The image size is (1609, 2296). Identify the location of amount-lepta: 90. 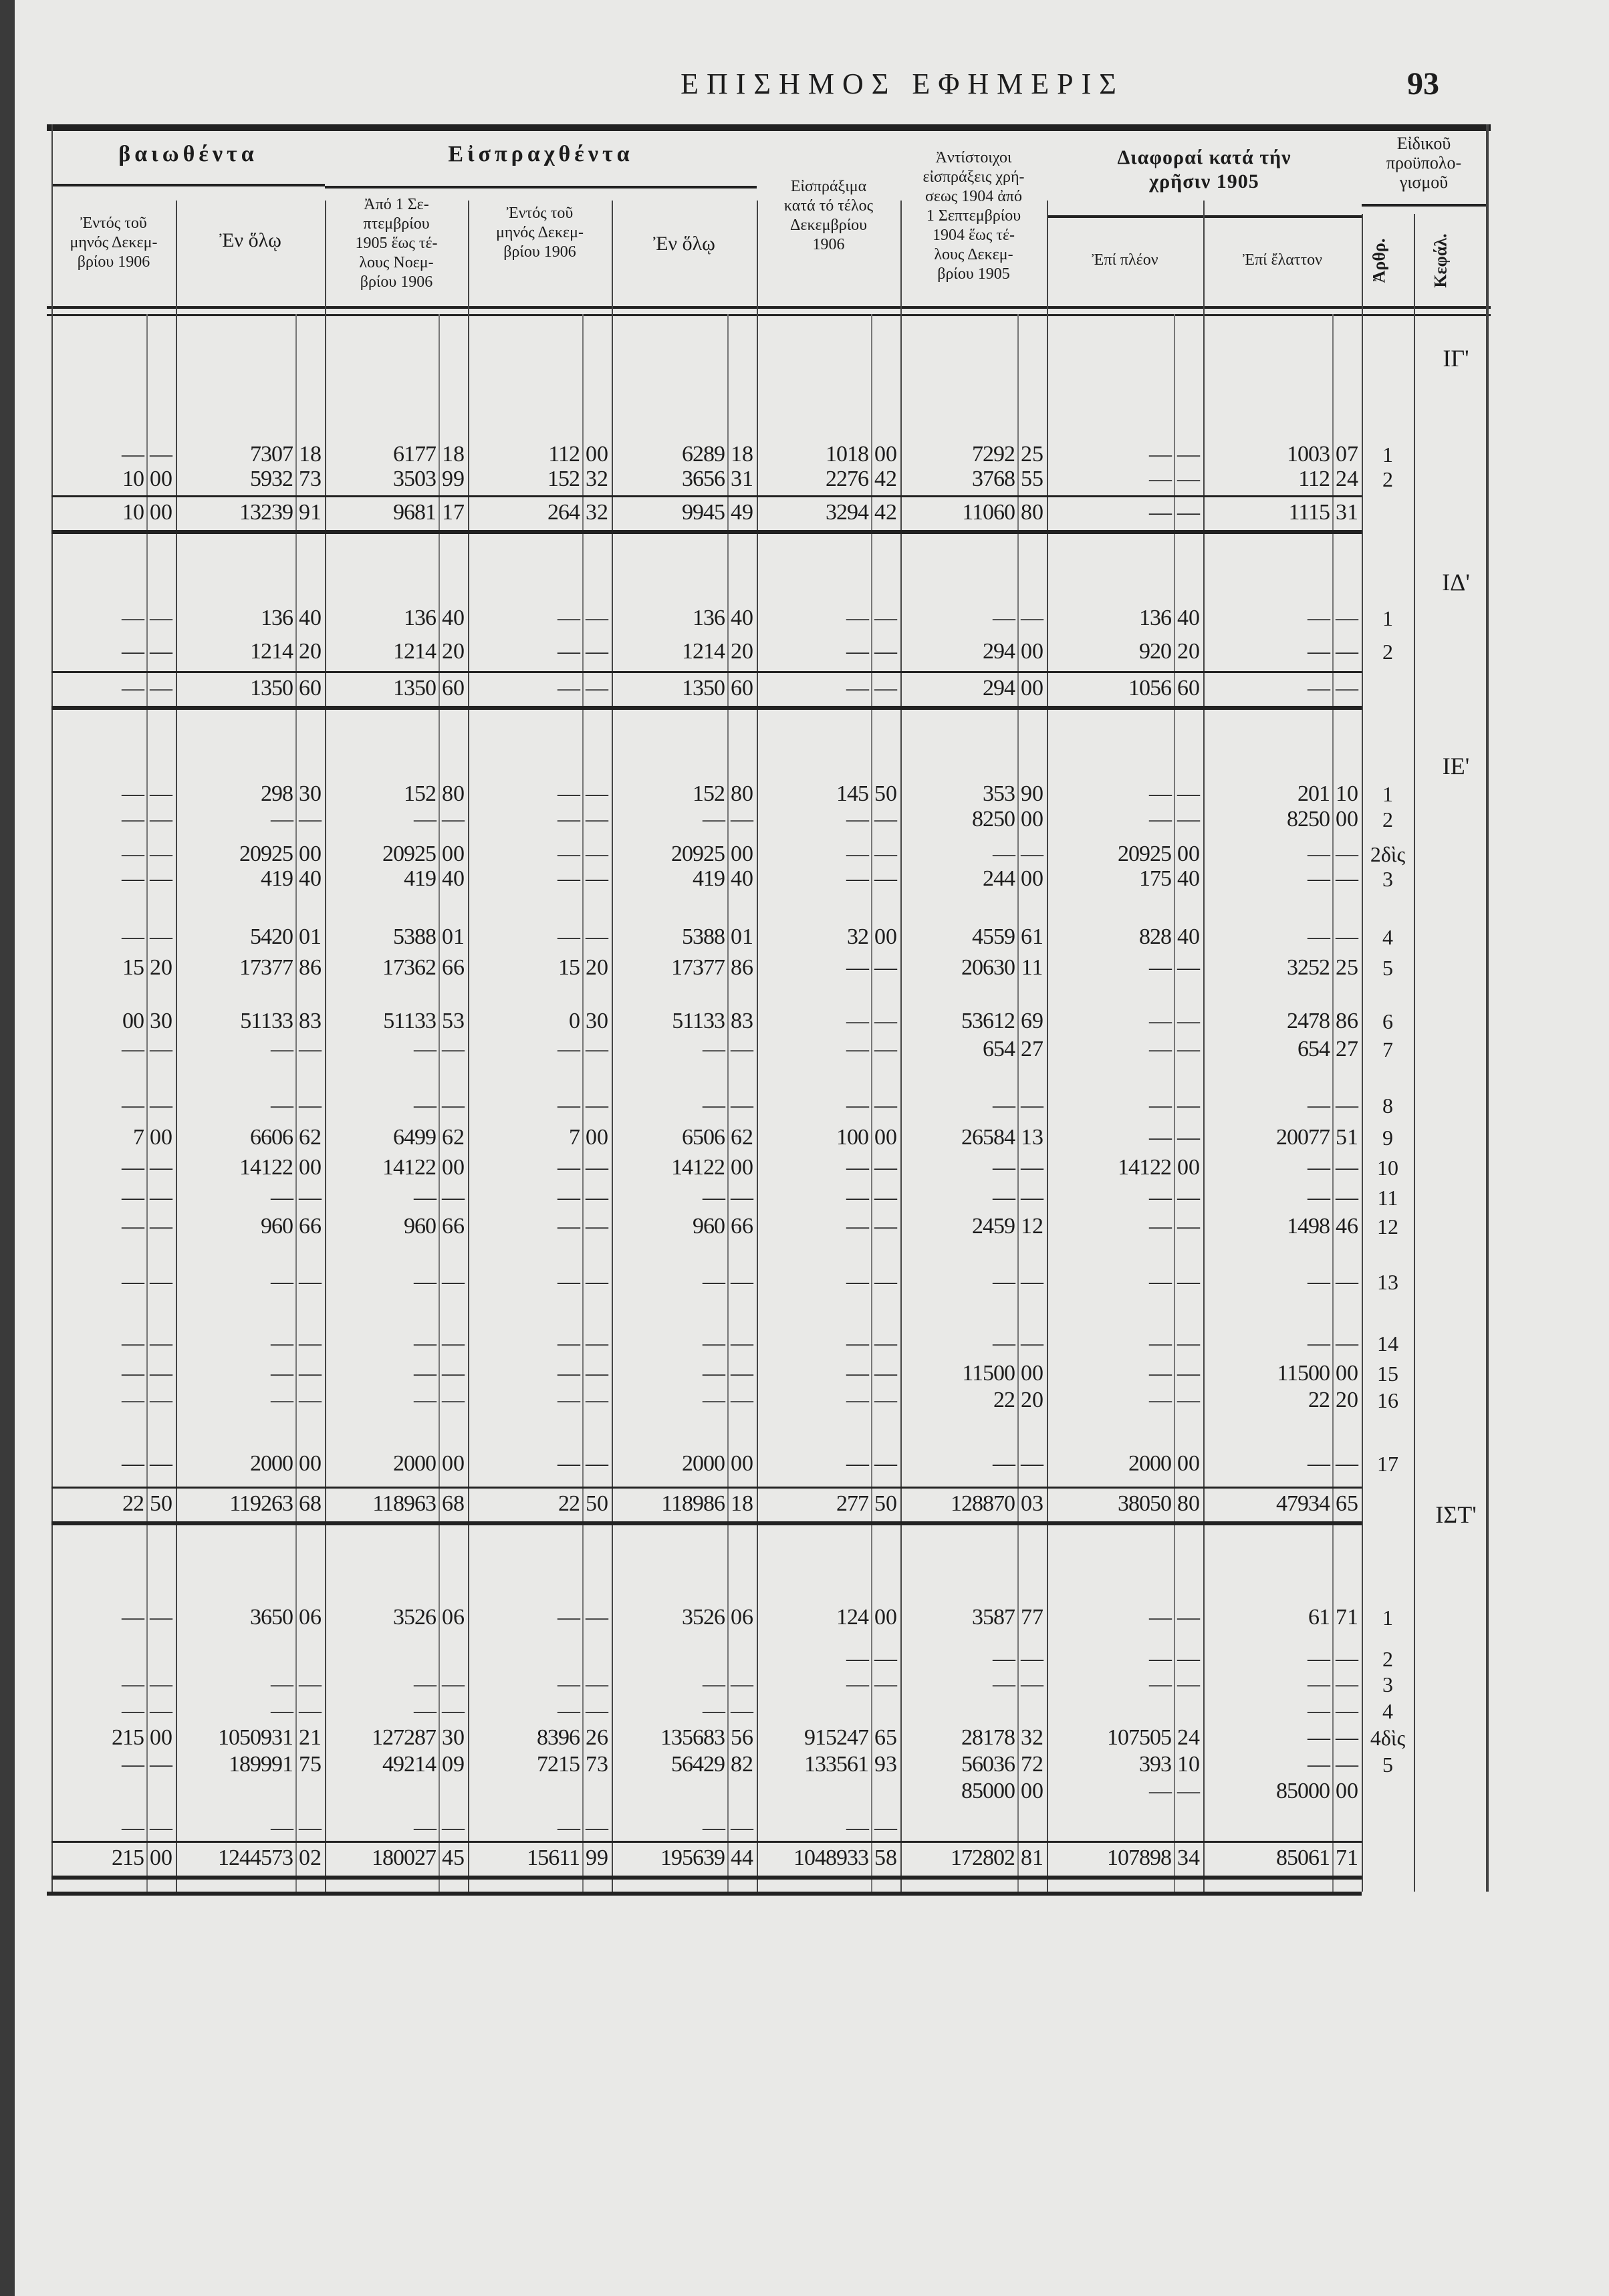
(1032, 793).